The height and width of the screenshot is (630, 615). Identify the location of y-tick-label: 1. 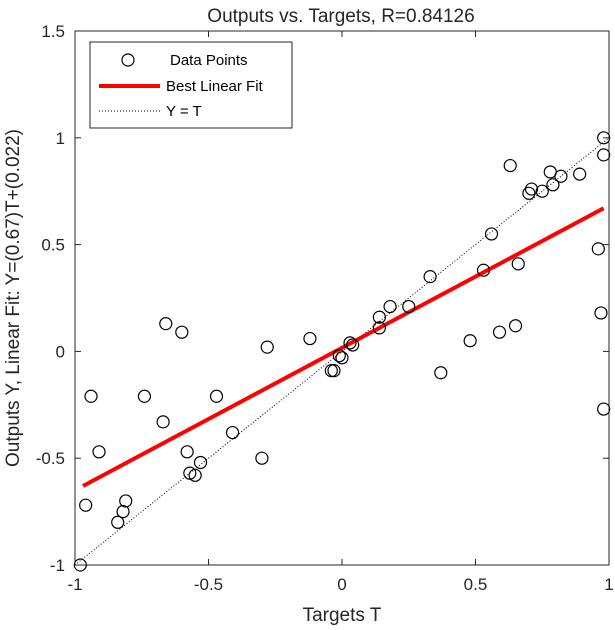
(60, 138).